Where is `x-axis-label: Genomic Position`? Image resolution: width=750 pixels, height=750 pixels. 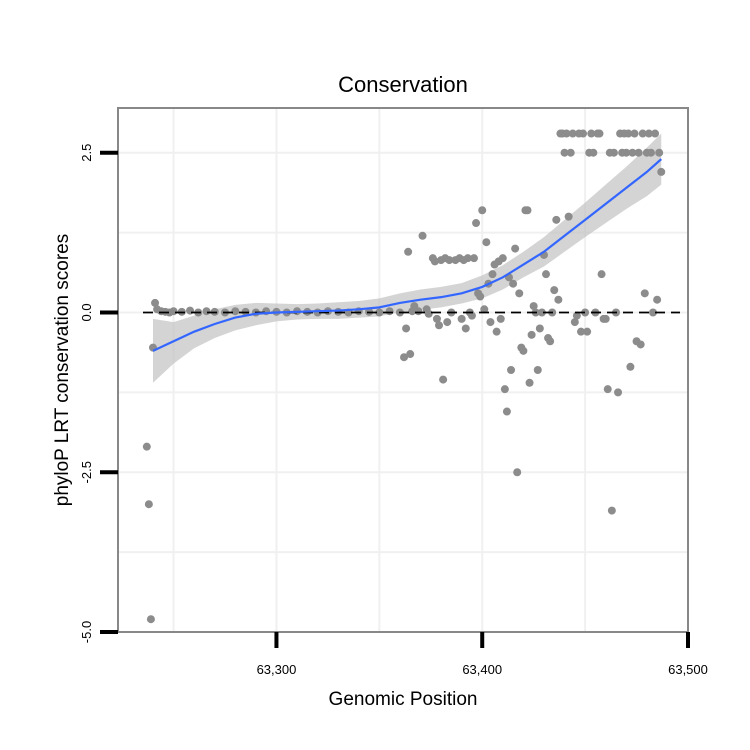 x-axis-label: Genomic Position is located at coordinates (403, 699).